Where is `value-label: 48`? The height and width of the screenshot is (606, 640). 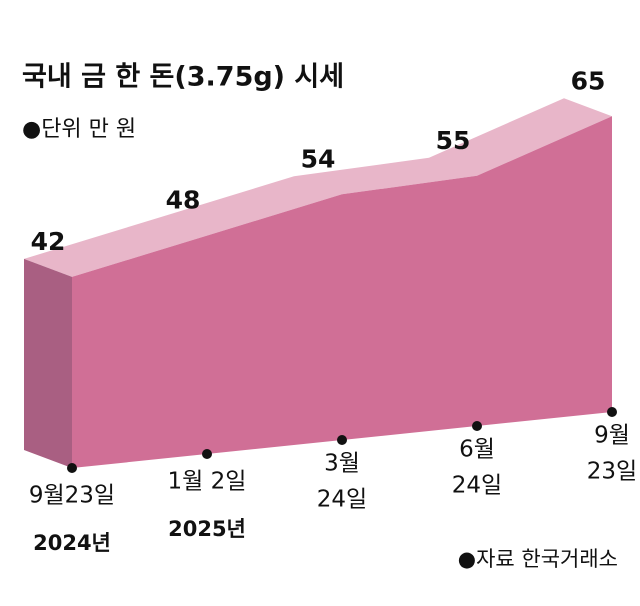
value-label: 48 is located at coordinates (183, 200).